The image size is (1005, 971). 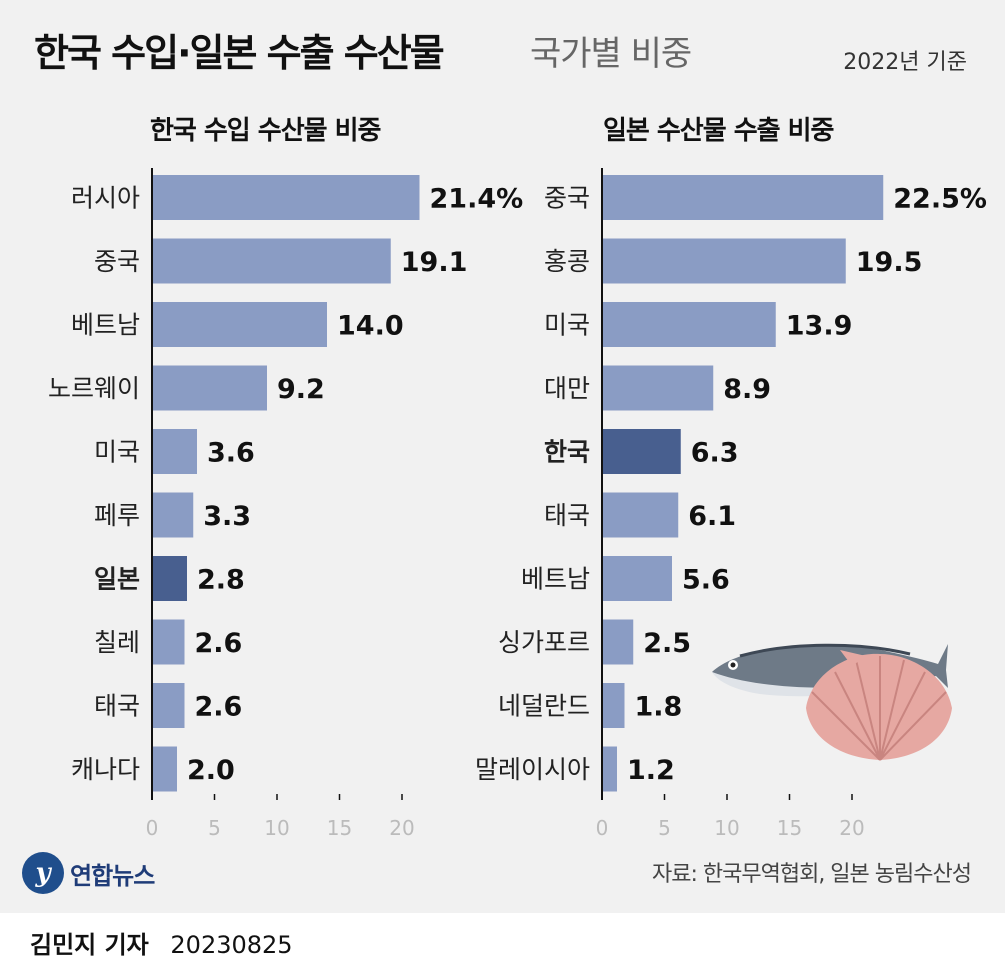 I want to click on logo-text: 연합뉴스, so click(x=112, y=875).